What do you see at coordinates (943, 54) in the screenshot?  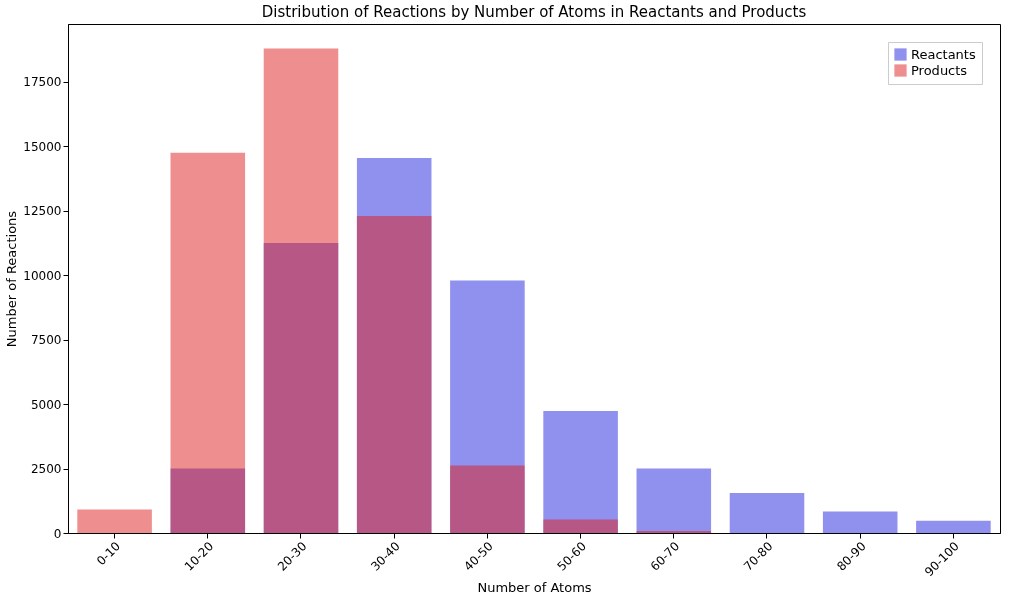 I see `legend-label: Reactants` at bounding box center [943, 54].